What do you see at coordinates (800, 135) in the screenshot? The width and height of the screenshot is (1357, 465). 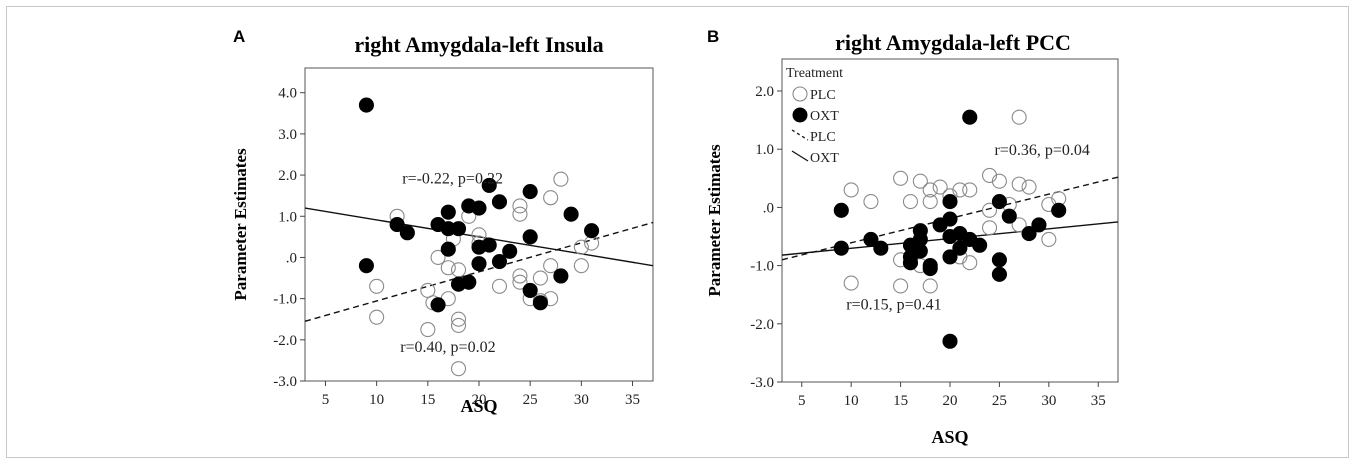 I see `legend-symbol-dashed` at bounding box center [800, 135].